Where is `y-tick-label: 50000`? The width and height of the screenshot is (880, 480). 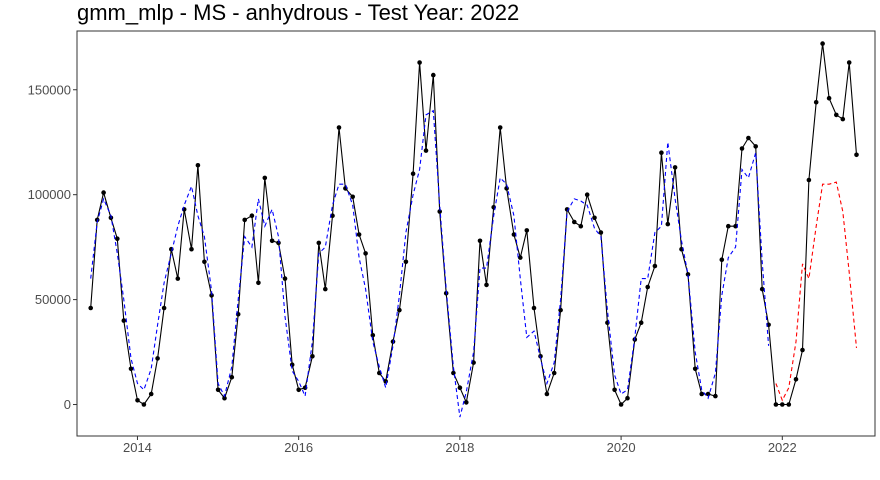
y-tick-label: 50000 is located at coordinates (53, 299).